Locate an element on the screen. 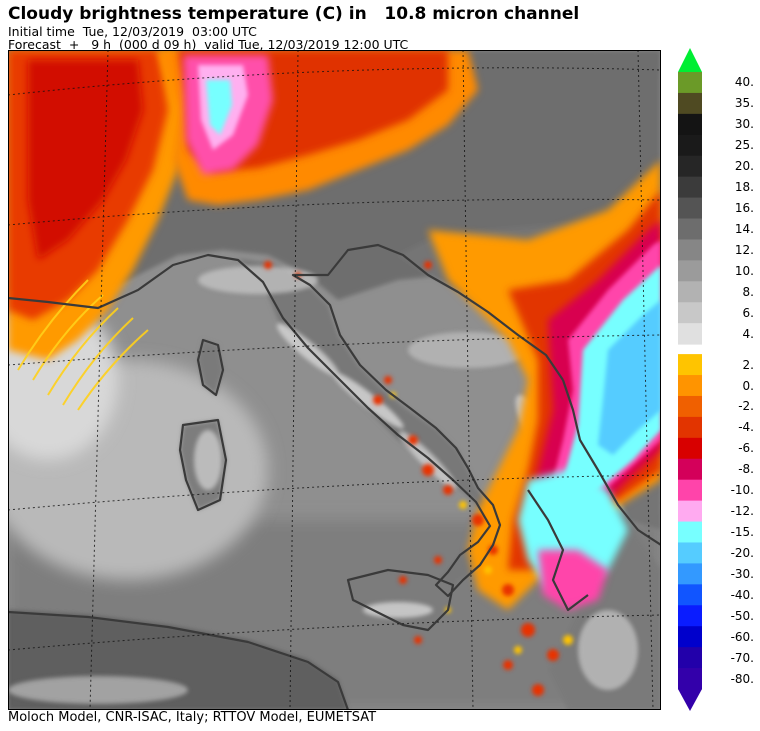 The height and width of the screenshot is (731, 760). legend-label: 35. is located at coordinates (744, 103).